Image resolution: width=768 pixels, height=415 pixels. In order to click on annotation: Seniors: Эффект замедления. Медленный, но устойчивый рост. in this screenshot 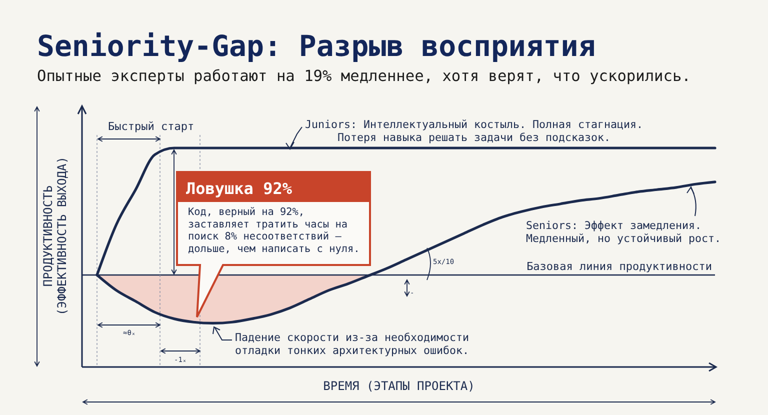, I will do `click(624, 232)`.